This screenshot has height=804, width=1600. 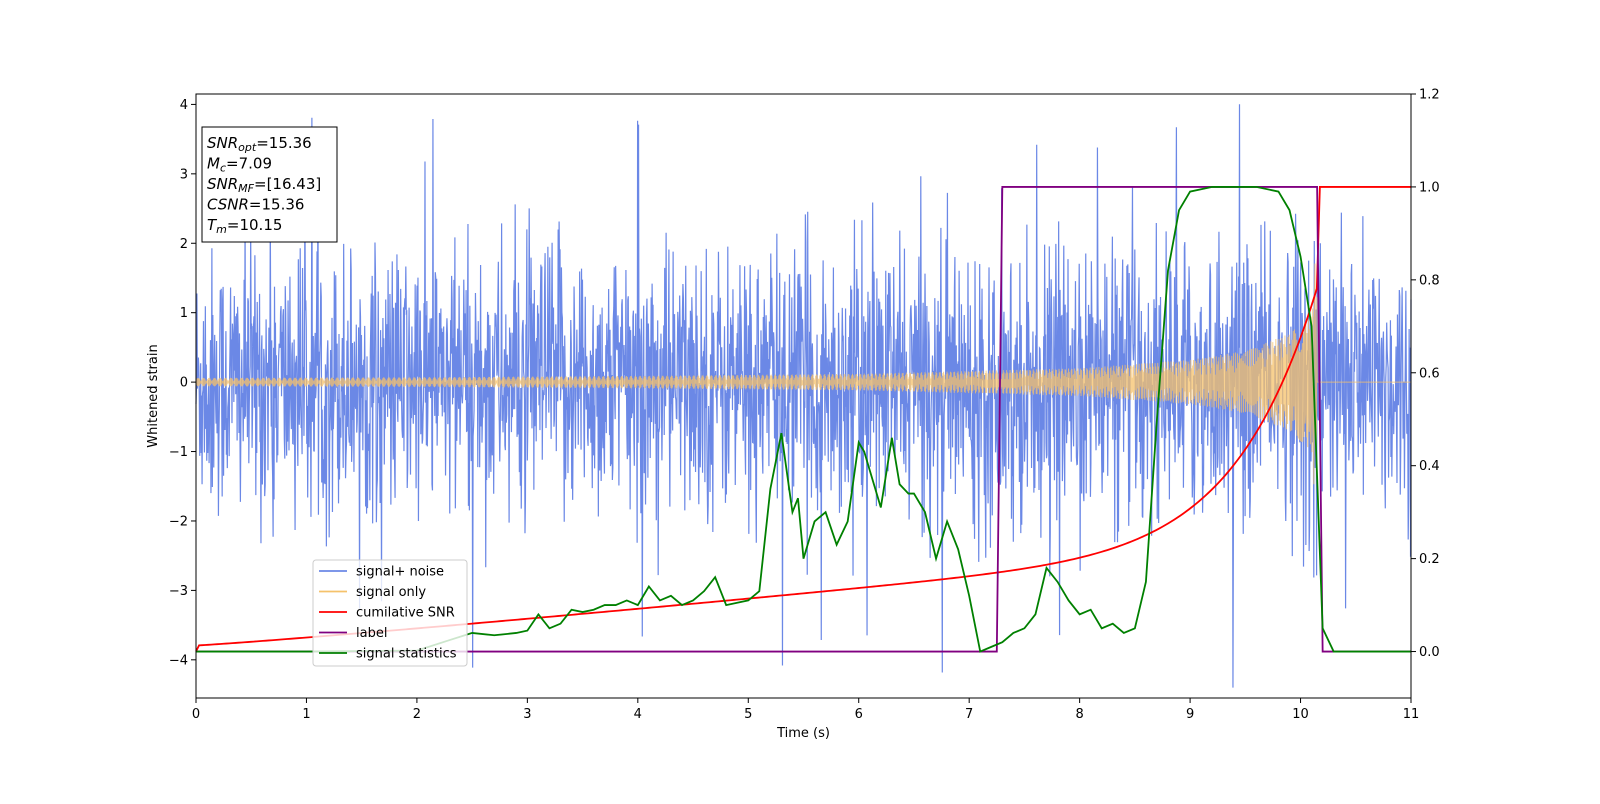 What do you see at coordinates (184, 174) in the screenshot?
I see `y-tick-label: 3` at bounding box center [184, 174].